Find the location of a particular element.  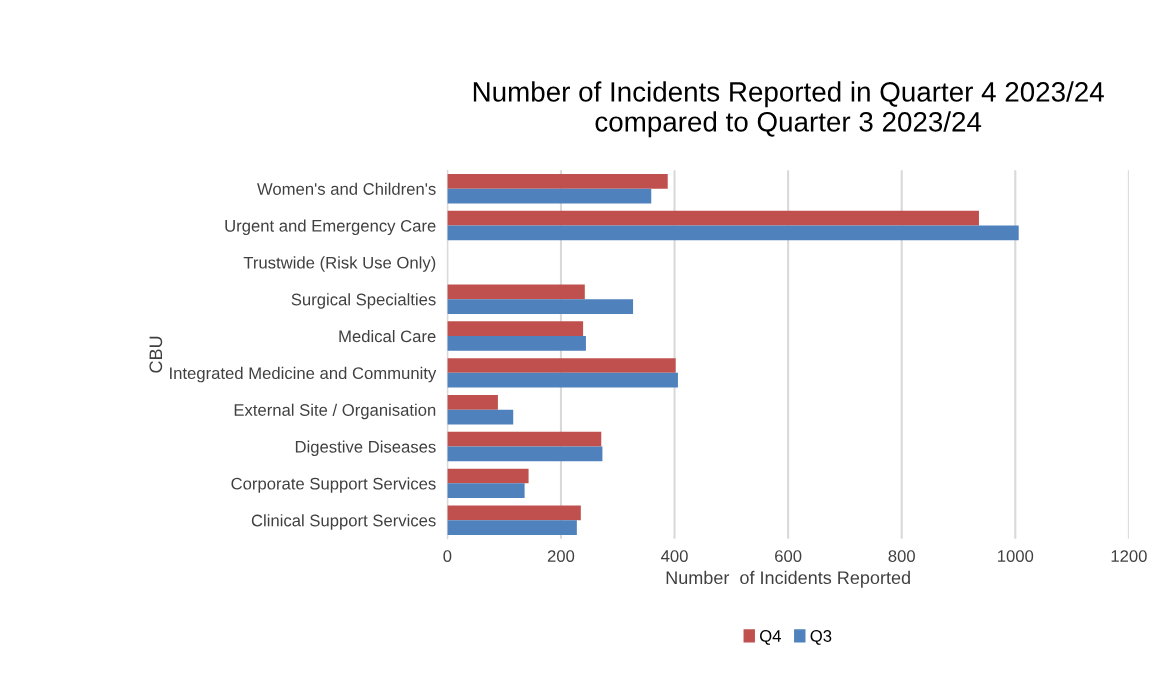

y-tick-label: Trustwide (Risk Use Only) is located at coordinates (339, 264).